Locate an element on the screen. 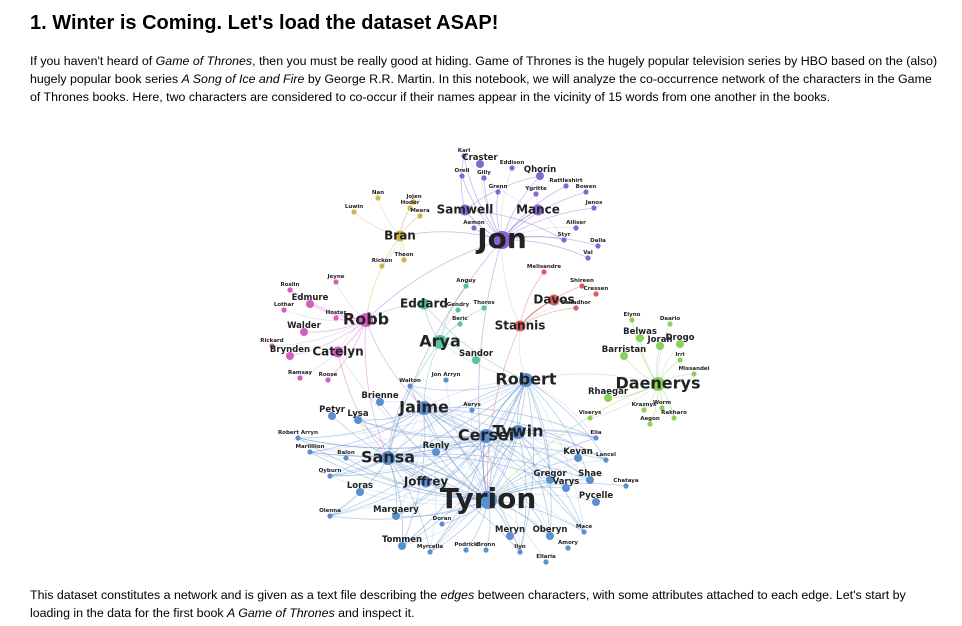 This screenshot has width=962, height=626. node-label-styr: Styr is located at coordinates (564, 235).